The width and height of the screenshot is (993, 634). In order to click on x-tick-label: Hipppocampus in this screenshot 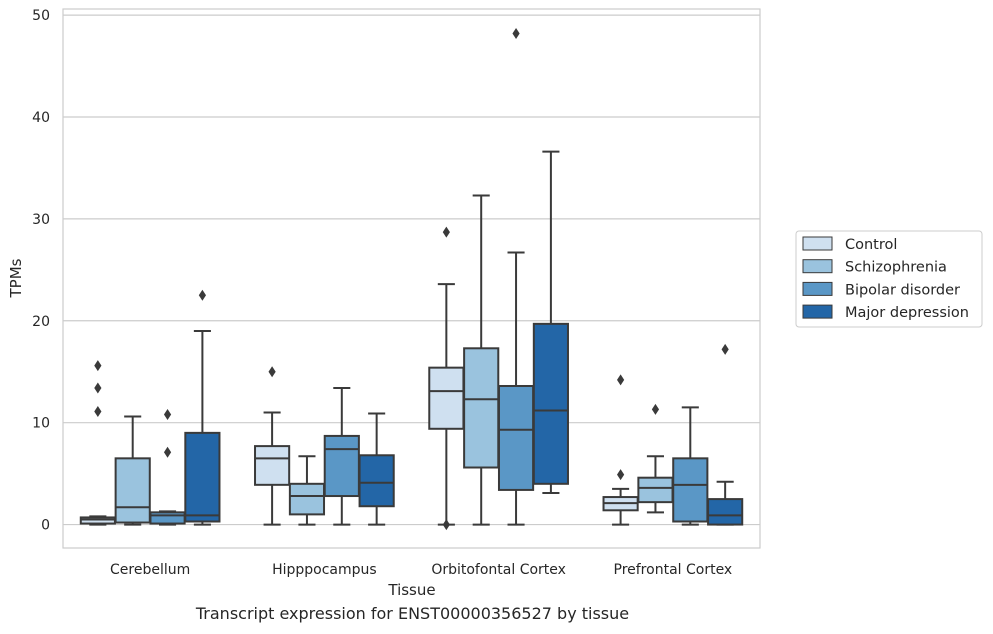, I will do `click(324, 570)`.